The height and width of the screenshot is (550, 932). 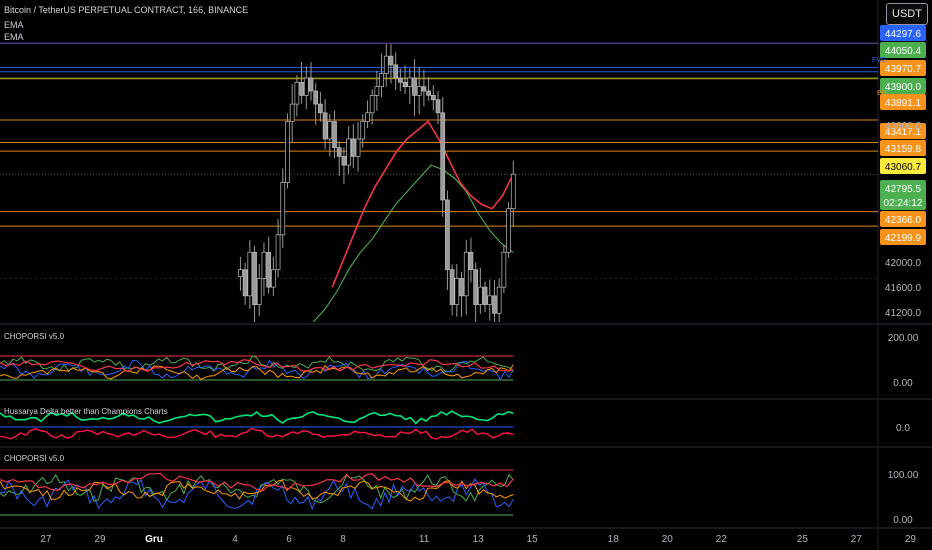 I want to click on rsi1-title: CHOPORSI v5.0, so click(x=34, y=336).